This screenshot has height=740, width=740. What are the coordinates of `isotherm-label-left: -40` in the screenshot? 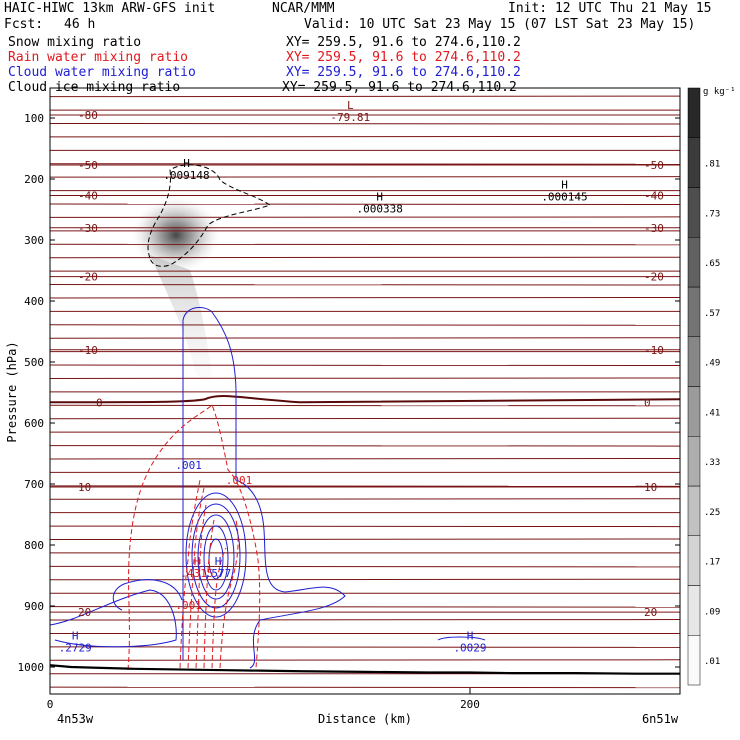 It's located at (88, 195).